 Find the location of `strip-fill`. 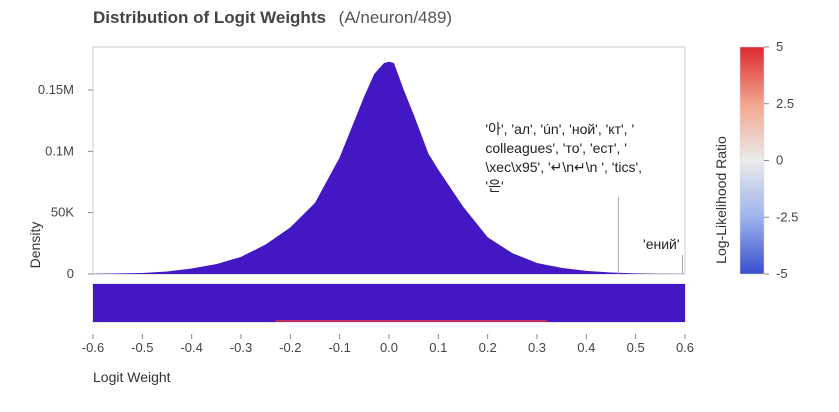

strip-fill is located at coordinates (389, 303).